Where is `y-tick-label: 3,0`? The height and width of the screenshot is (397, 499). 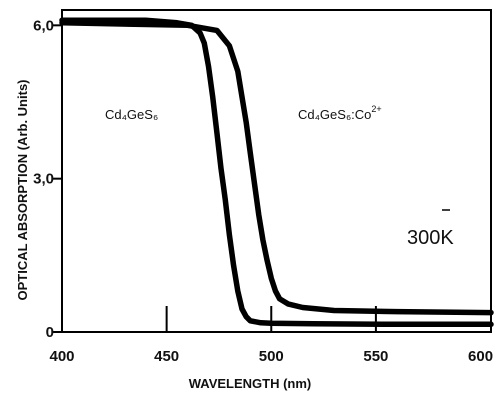 y-tick-label: 3,0 is located at coordinates (43, 179).